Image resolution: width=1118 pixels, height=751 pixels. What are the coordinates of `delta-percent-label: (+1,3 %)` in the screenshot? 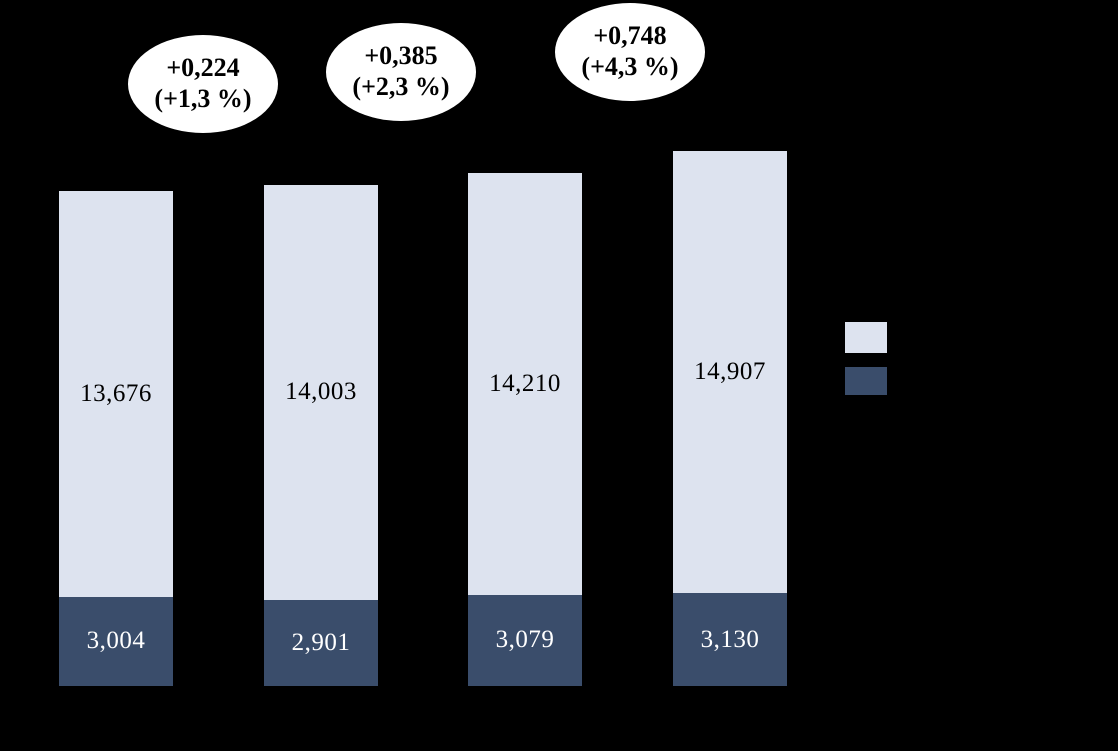 It's located at (203, 98).